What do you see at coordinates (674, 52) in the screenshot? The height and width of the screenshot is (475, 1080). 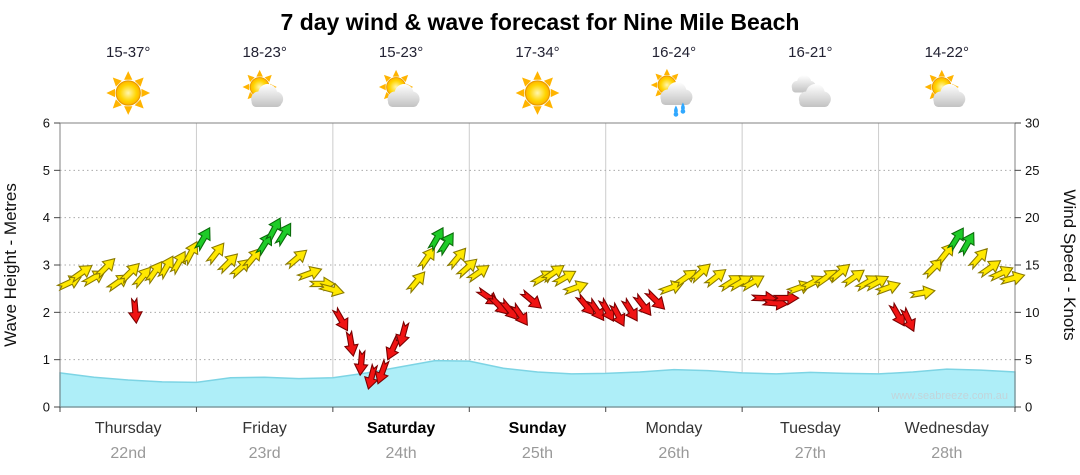 I see `day-temp: 16-24°` at bounding box center [674, 52].